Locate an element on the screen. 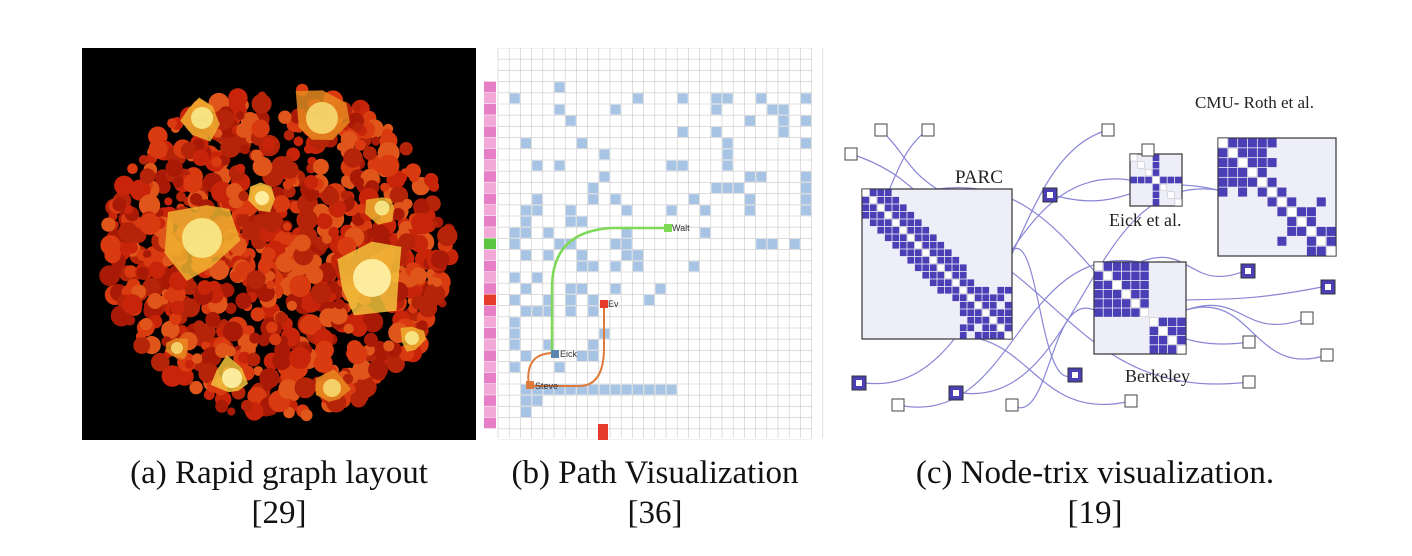 The height and width of the screenshot is (556, 1412). caption-c-ref: [19] is located at coordinates (1095, 513).